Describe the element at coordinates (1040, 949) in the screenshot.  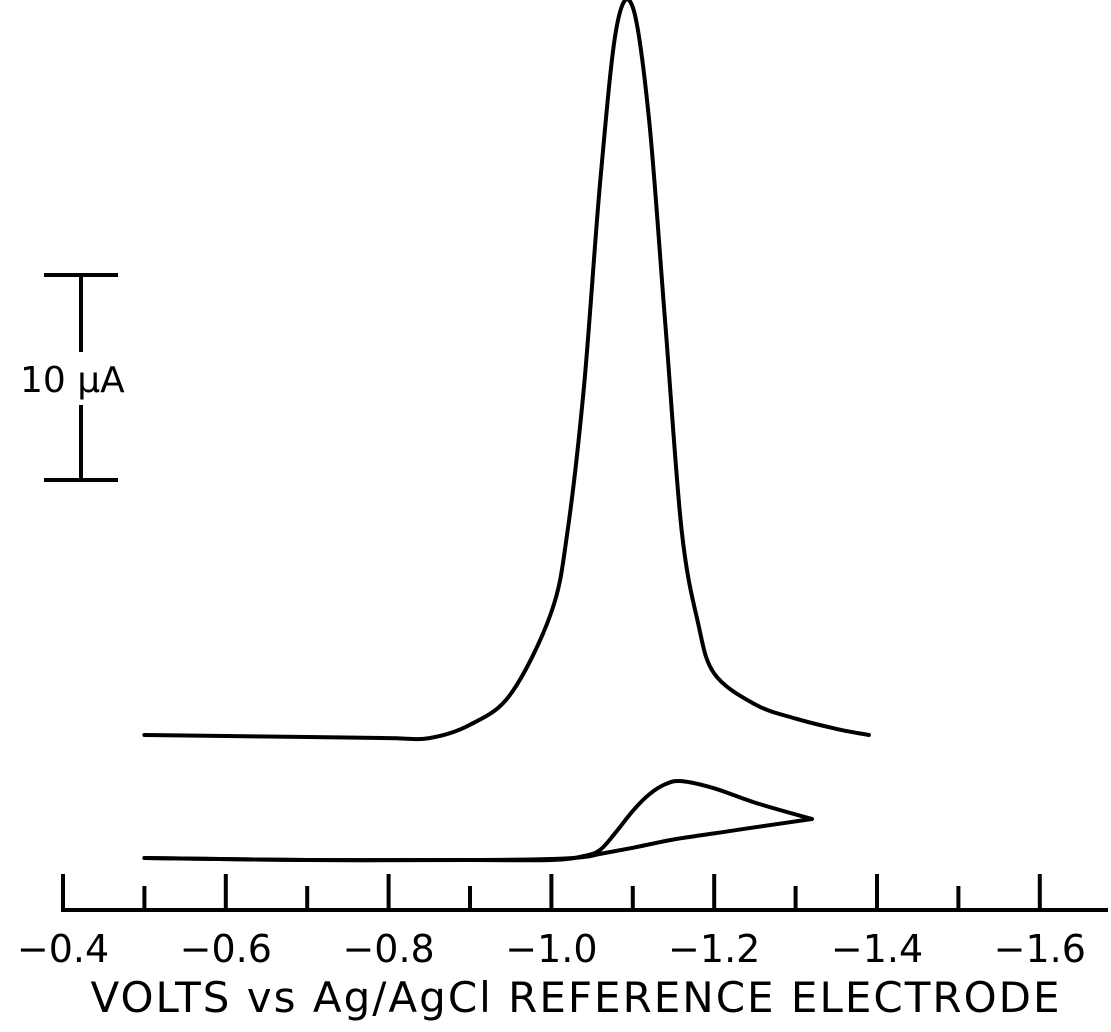
I see `x-tick-label-6: −1.6` at that location.